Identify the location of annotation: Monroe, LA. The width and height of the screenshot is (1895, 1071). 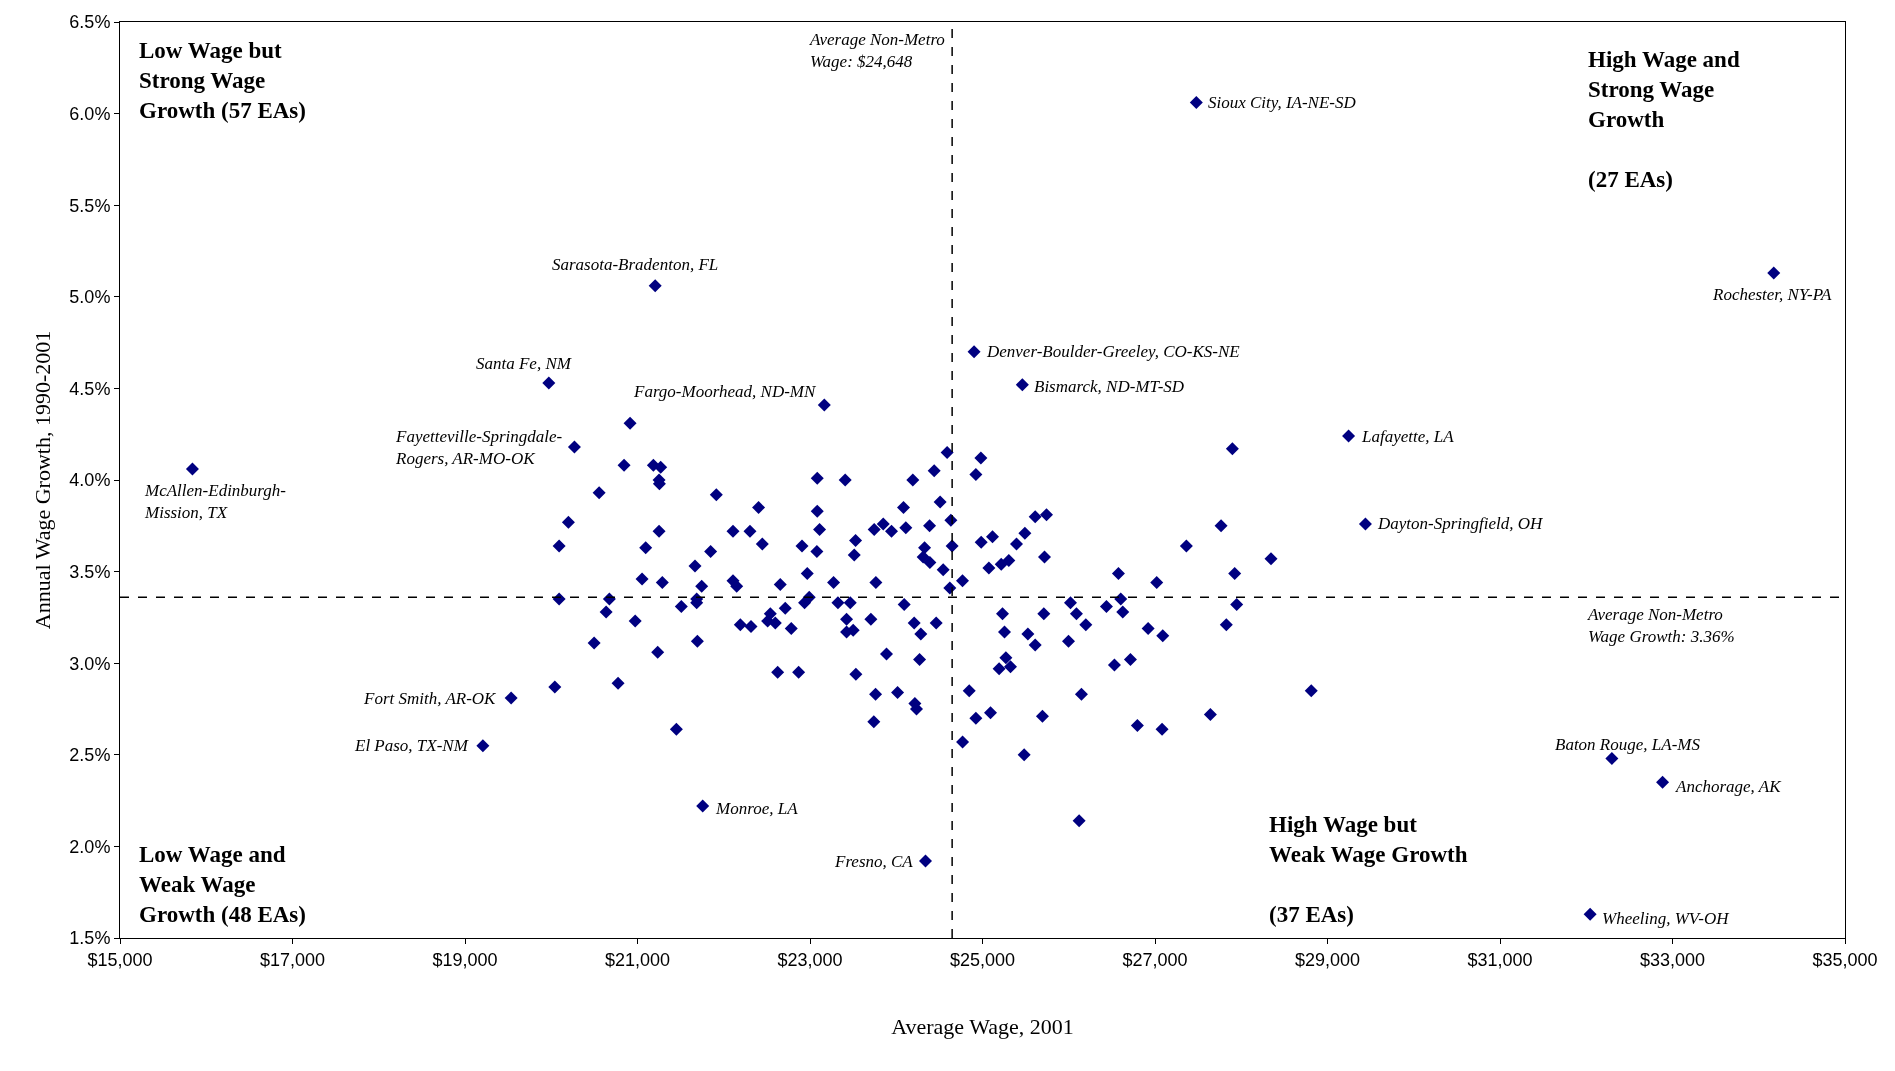
(757, 808).